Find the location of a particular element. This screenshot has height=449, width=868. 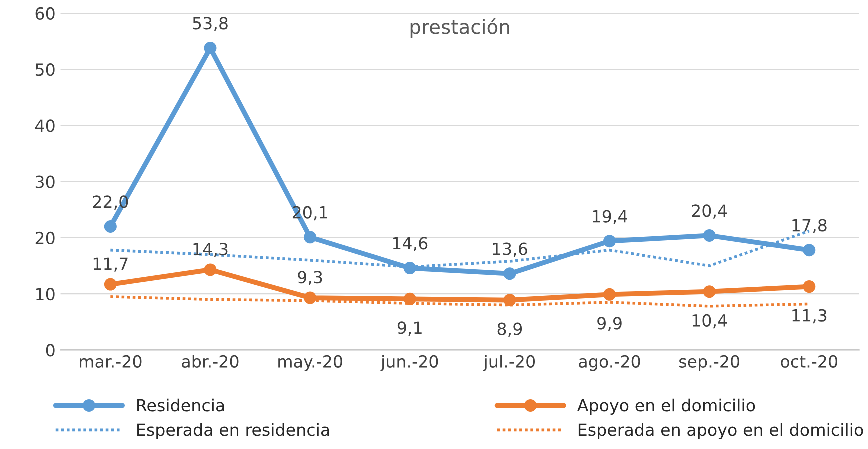

data-label: 9,1 is located at coordinates (410, 329).